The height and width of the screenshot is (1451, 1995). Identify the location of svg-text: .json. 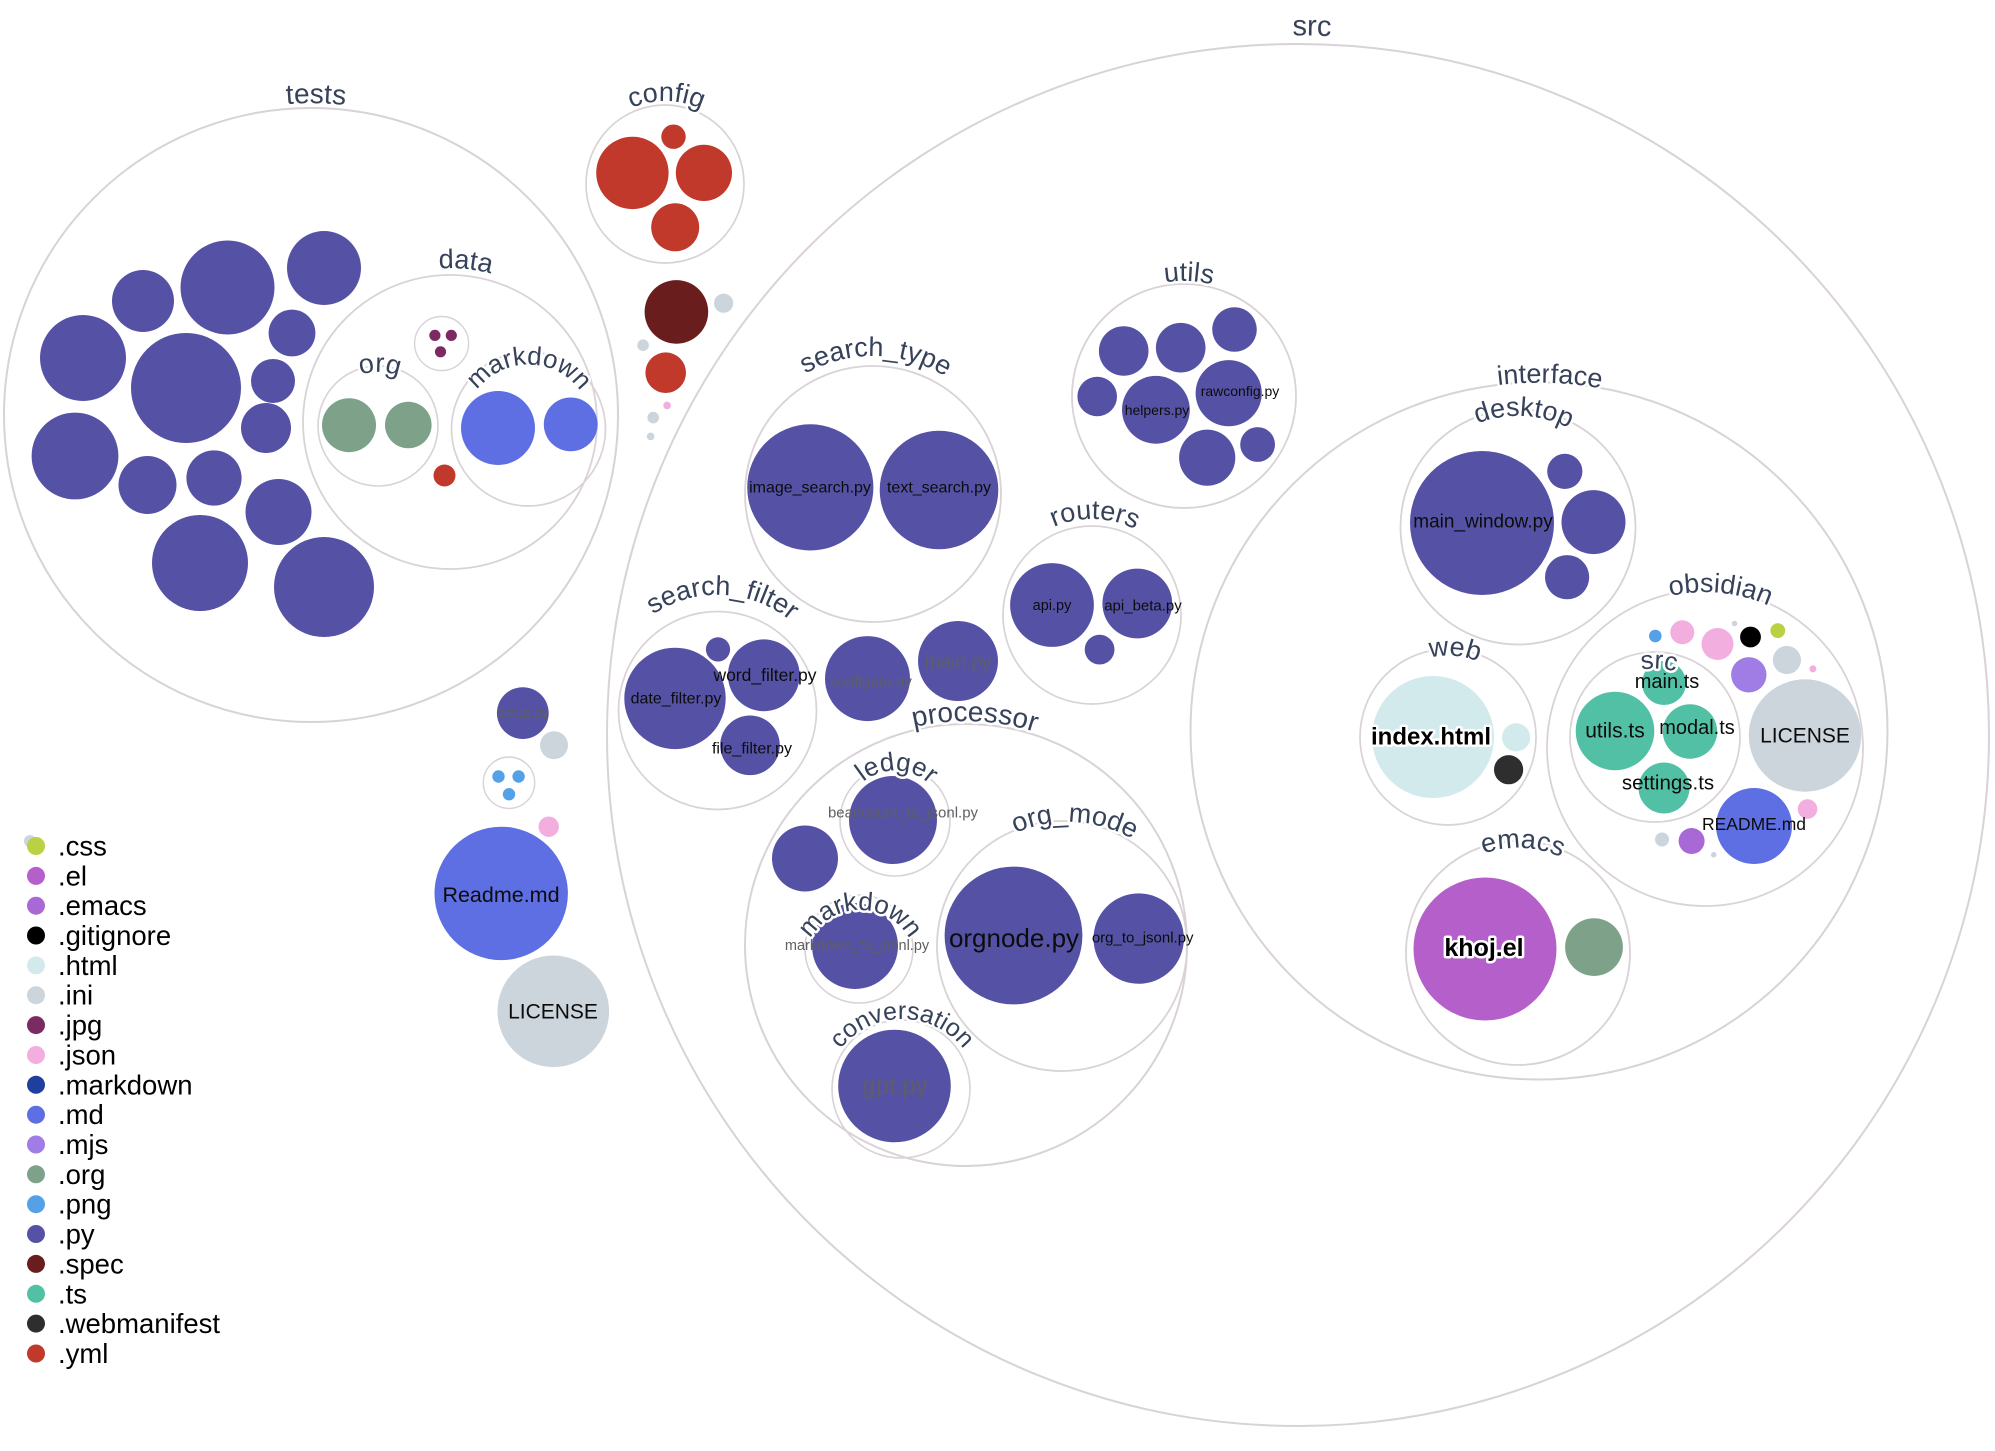
(87, 1055).